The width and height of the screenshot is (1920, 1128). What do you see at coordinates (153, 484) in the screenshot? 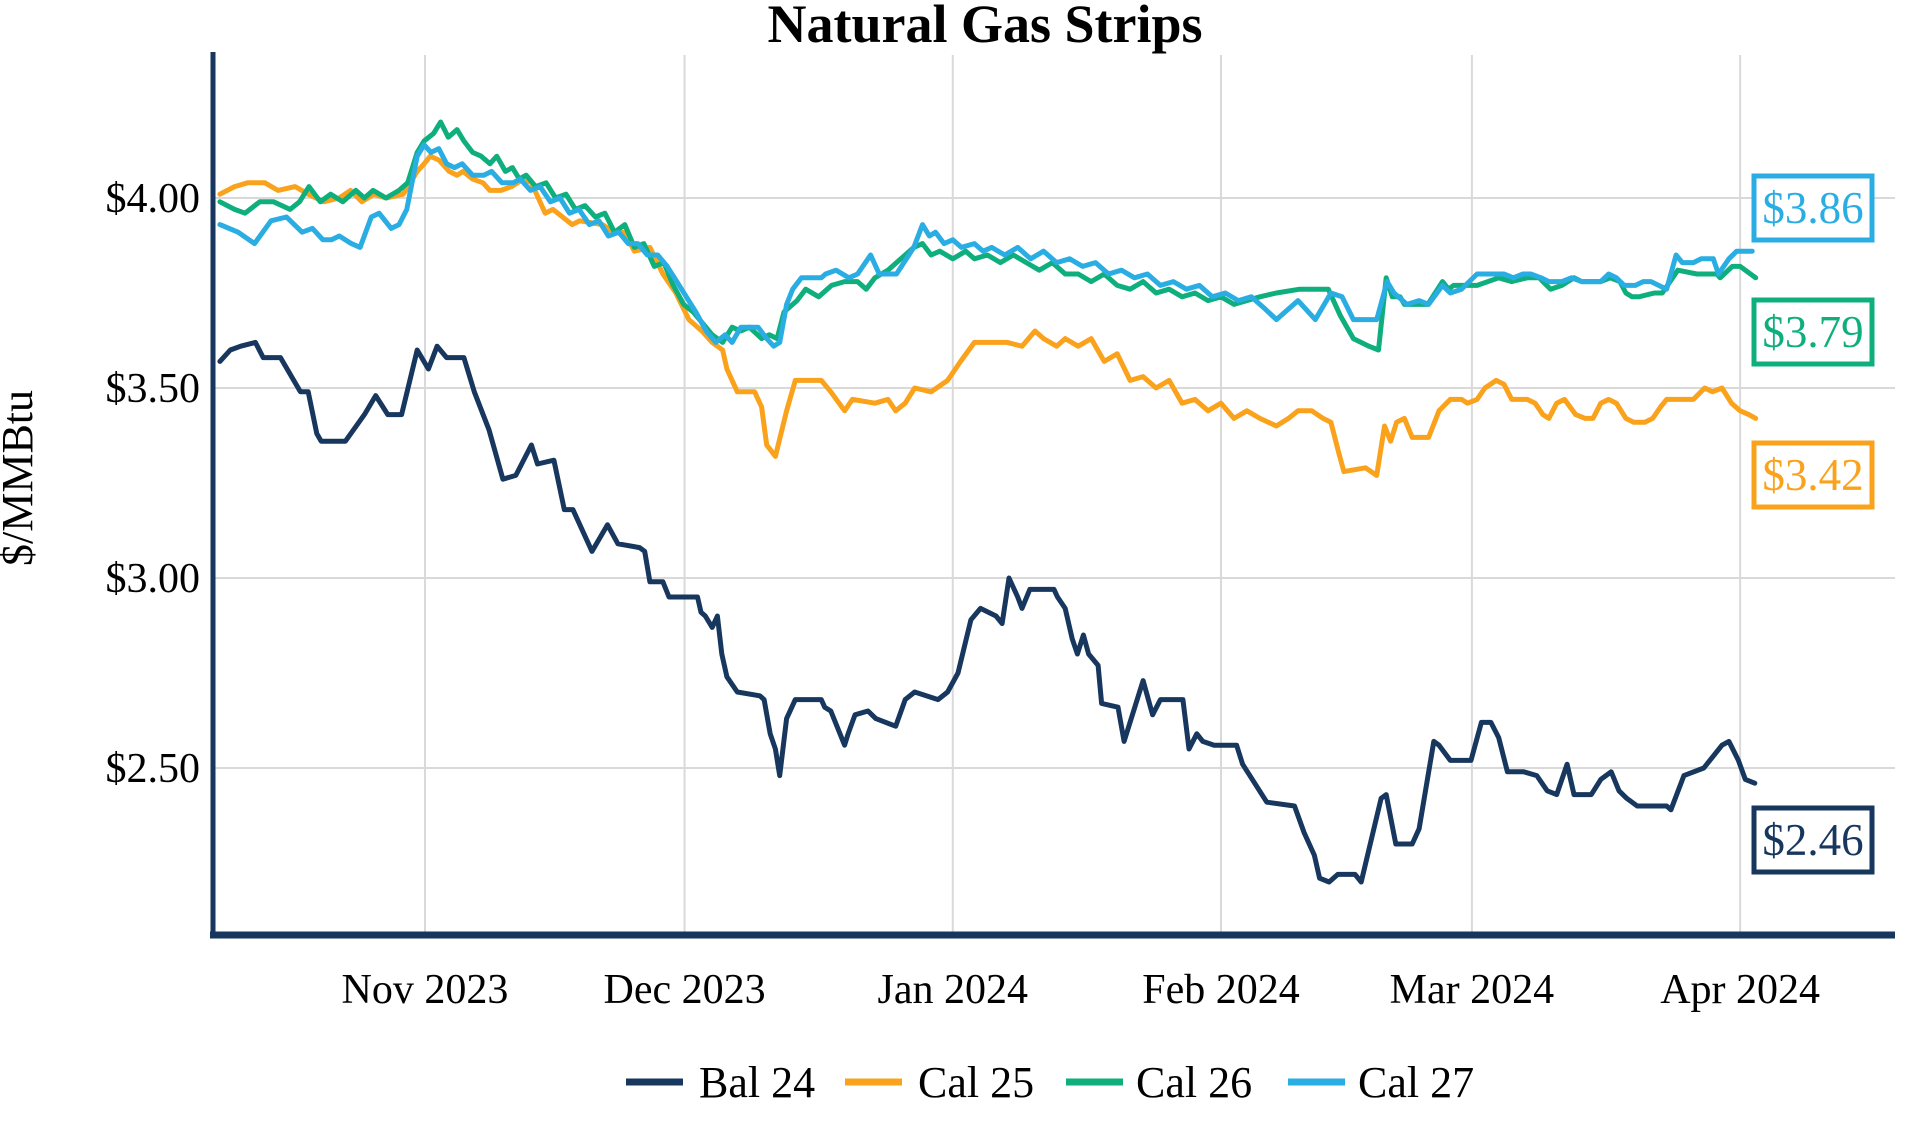
I see `y-axis-tick-labels: $4.00 $3.50 $3.00 $2.50` at bounding box center [153, 484].